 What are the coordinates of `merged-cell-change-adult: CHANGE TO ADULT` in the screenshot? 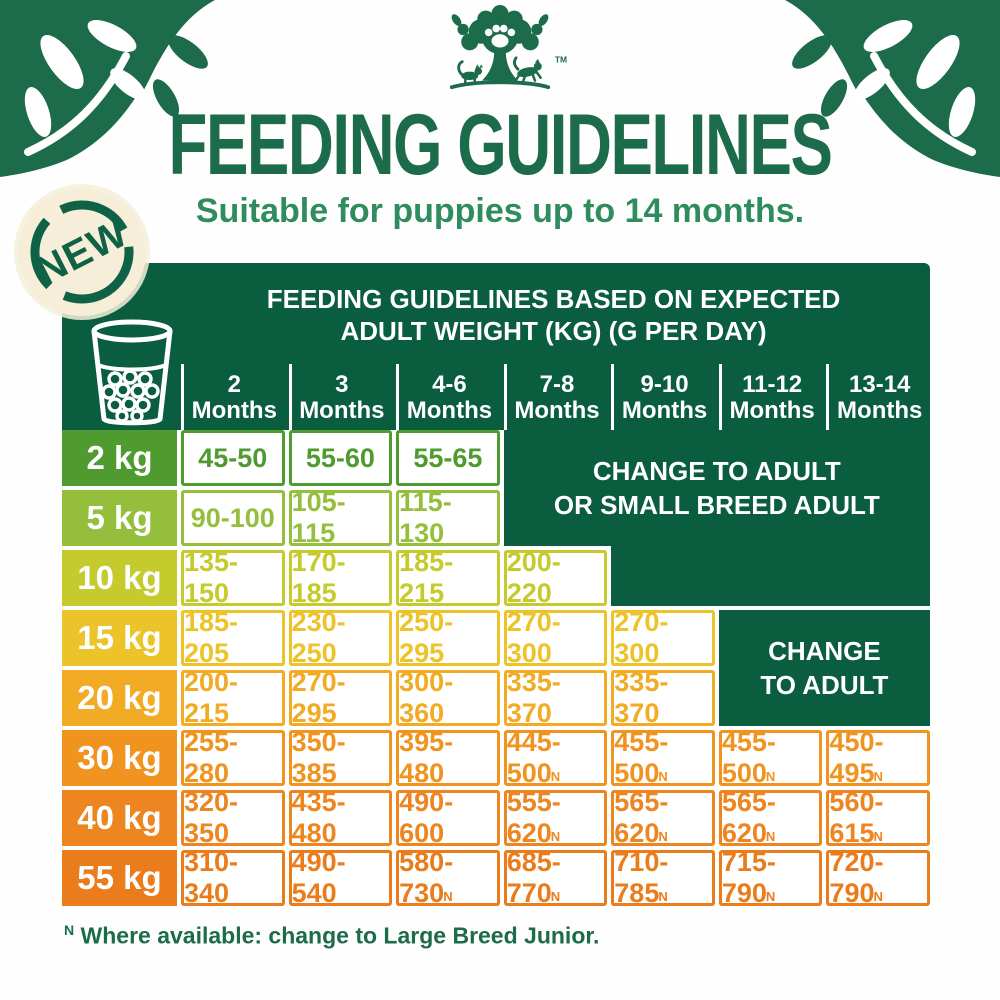 It's located at (824, 668).